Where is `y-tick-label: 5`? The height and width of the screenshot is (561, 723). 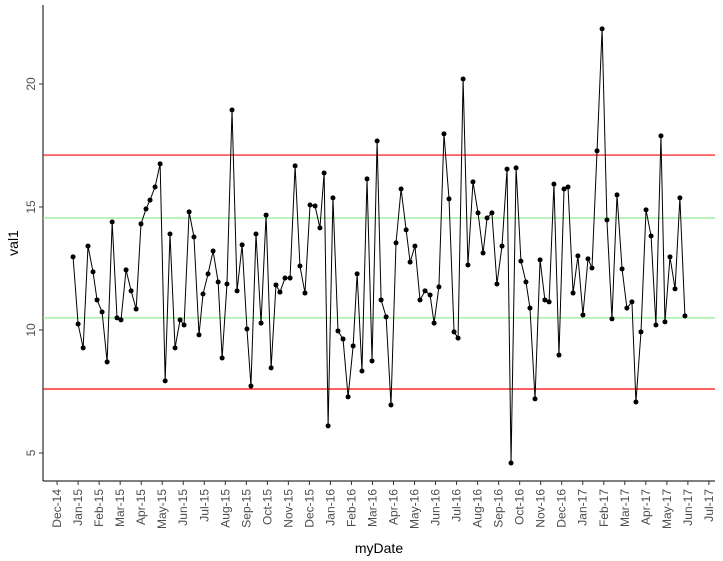
y-tick-label: 5 is located at coordinates (31, 452).